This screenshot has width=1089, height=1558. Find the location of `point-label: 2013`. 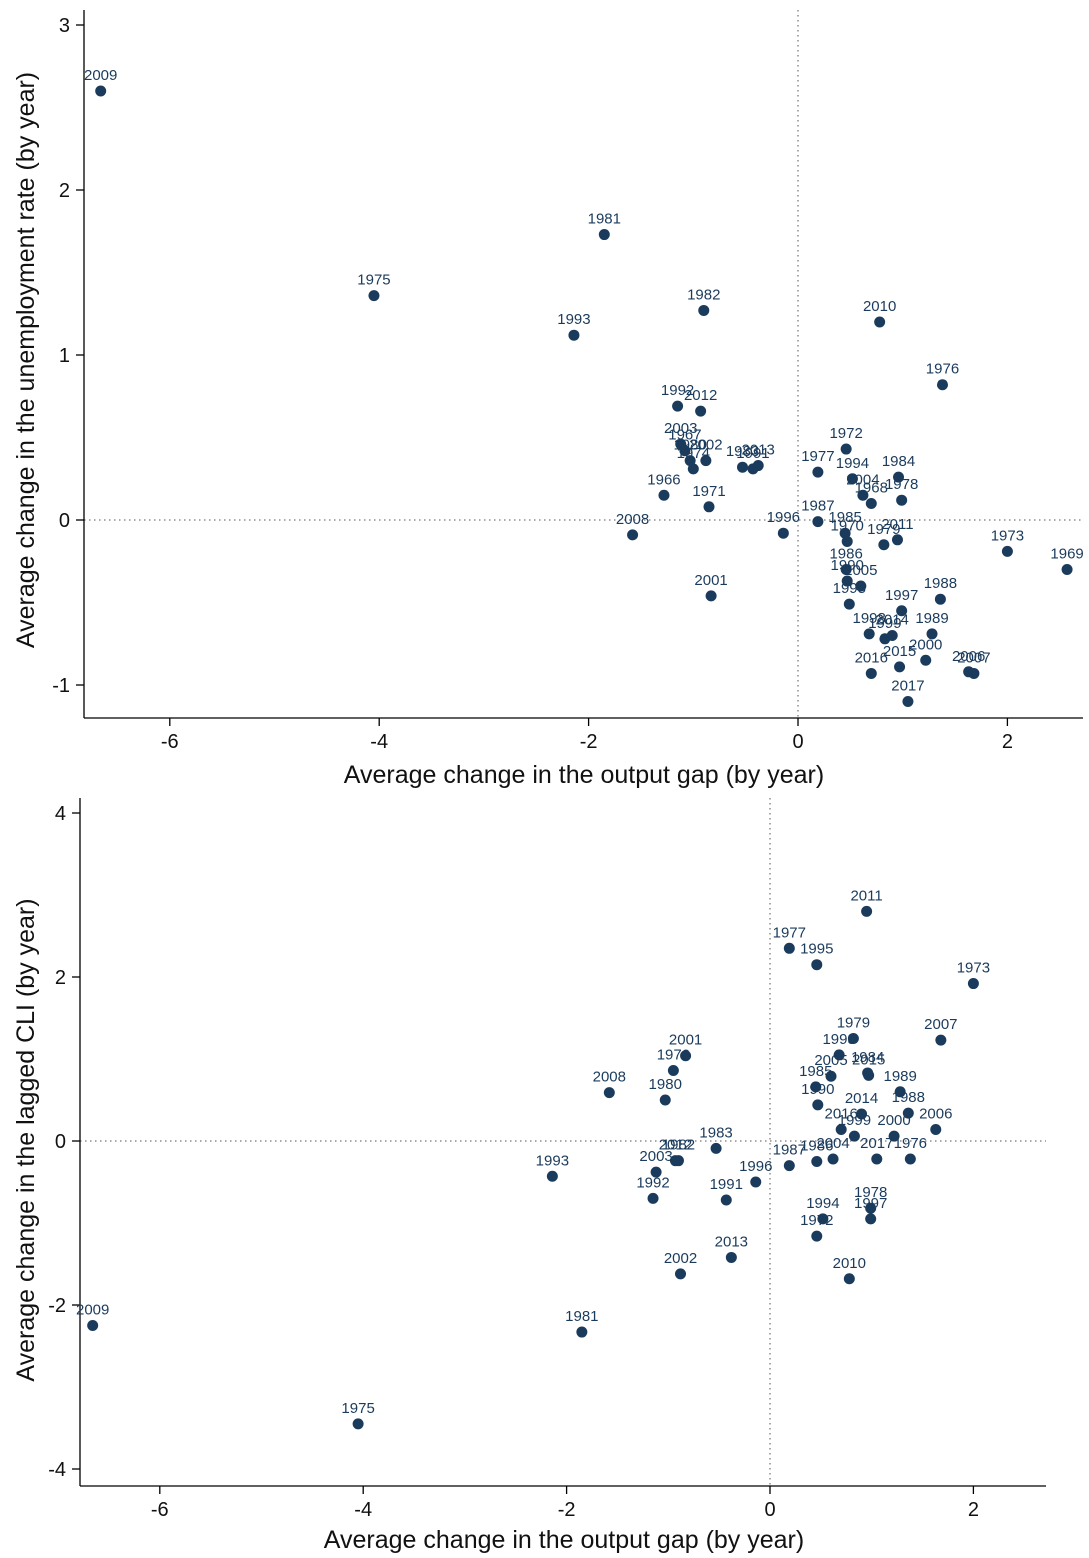

point-label: 2013 is located at coordinates (758, 450).